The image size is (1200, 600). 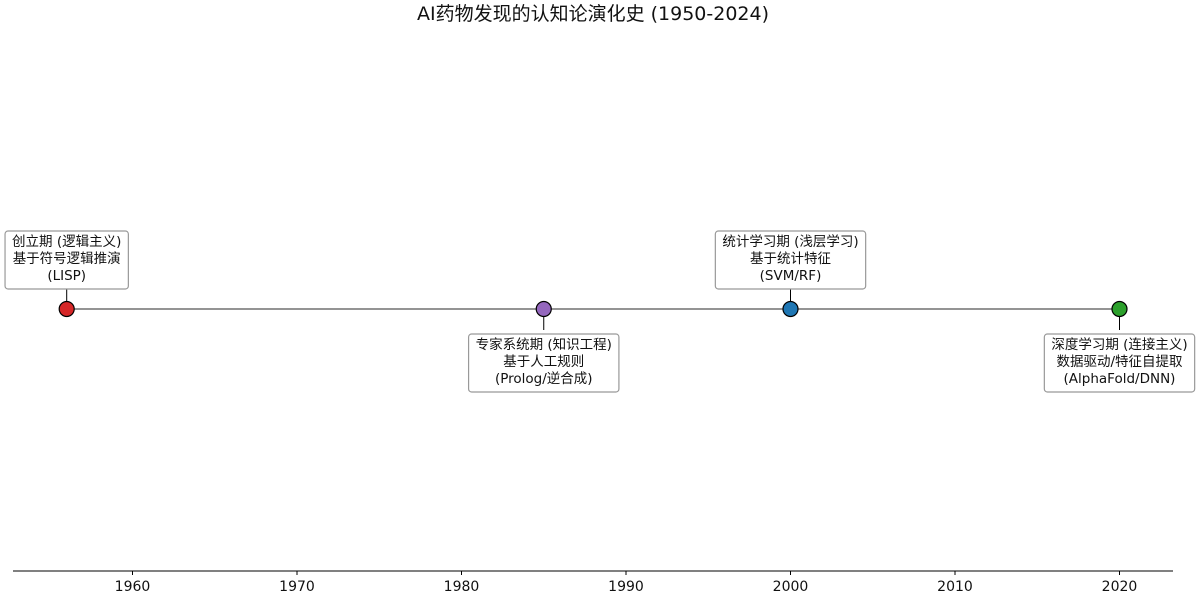 I want to click on event-label-line: (Prolog/逆合成), so click(x=544, y=379).